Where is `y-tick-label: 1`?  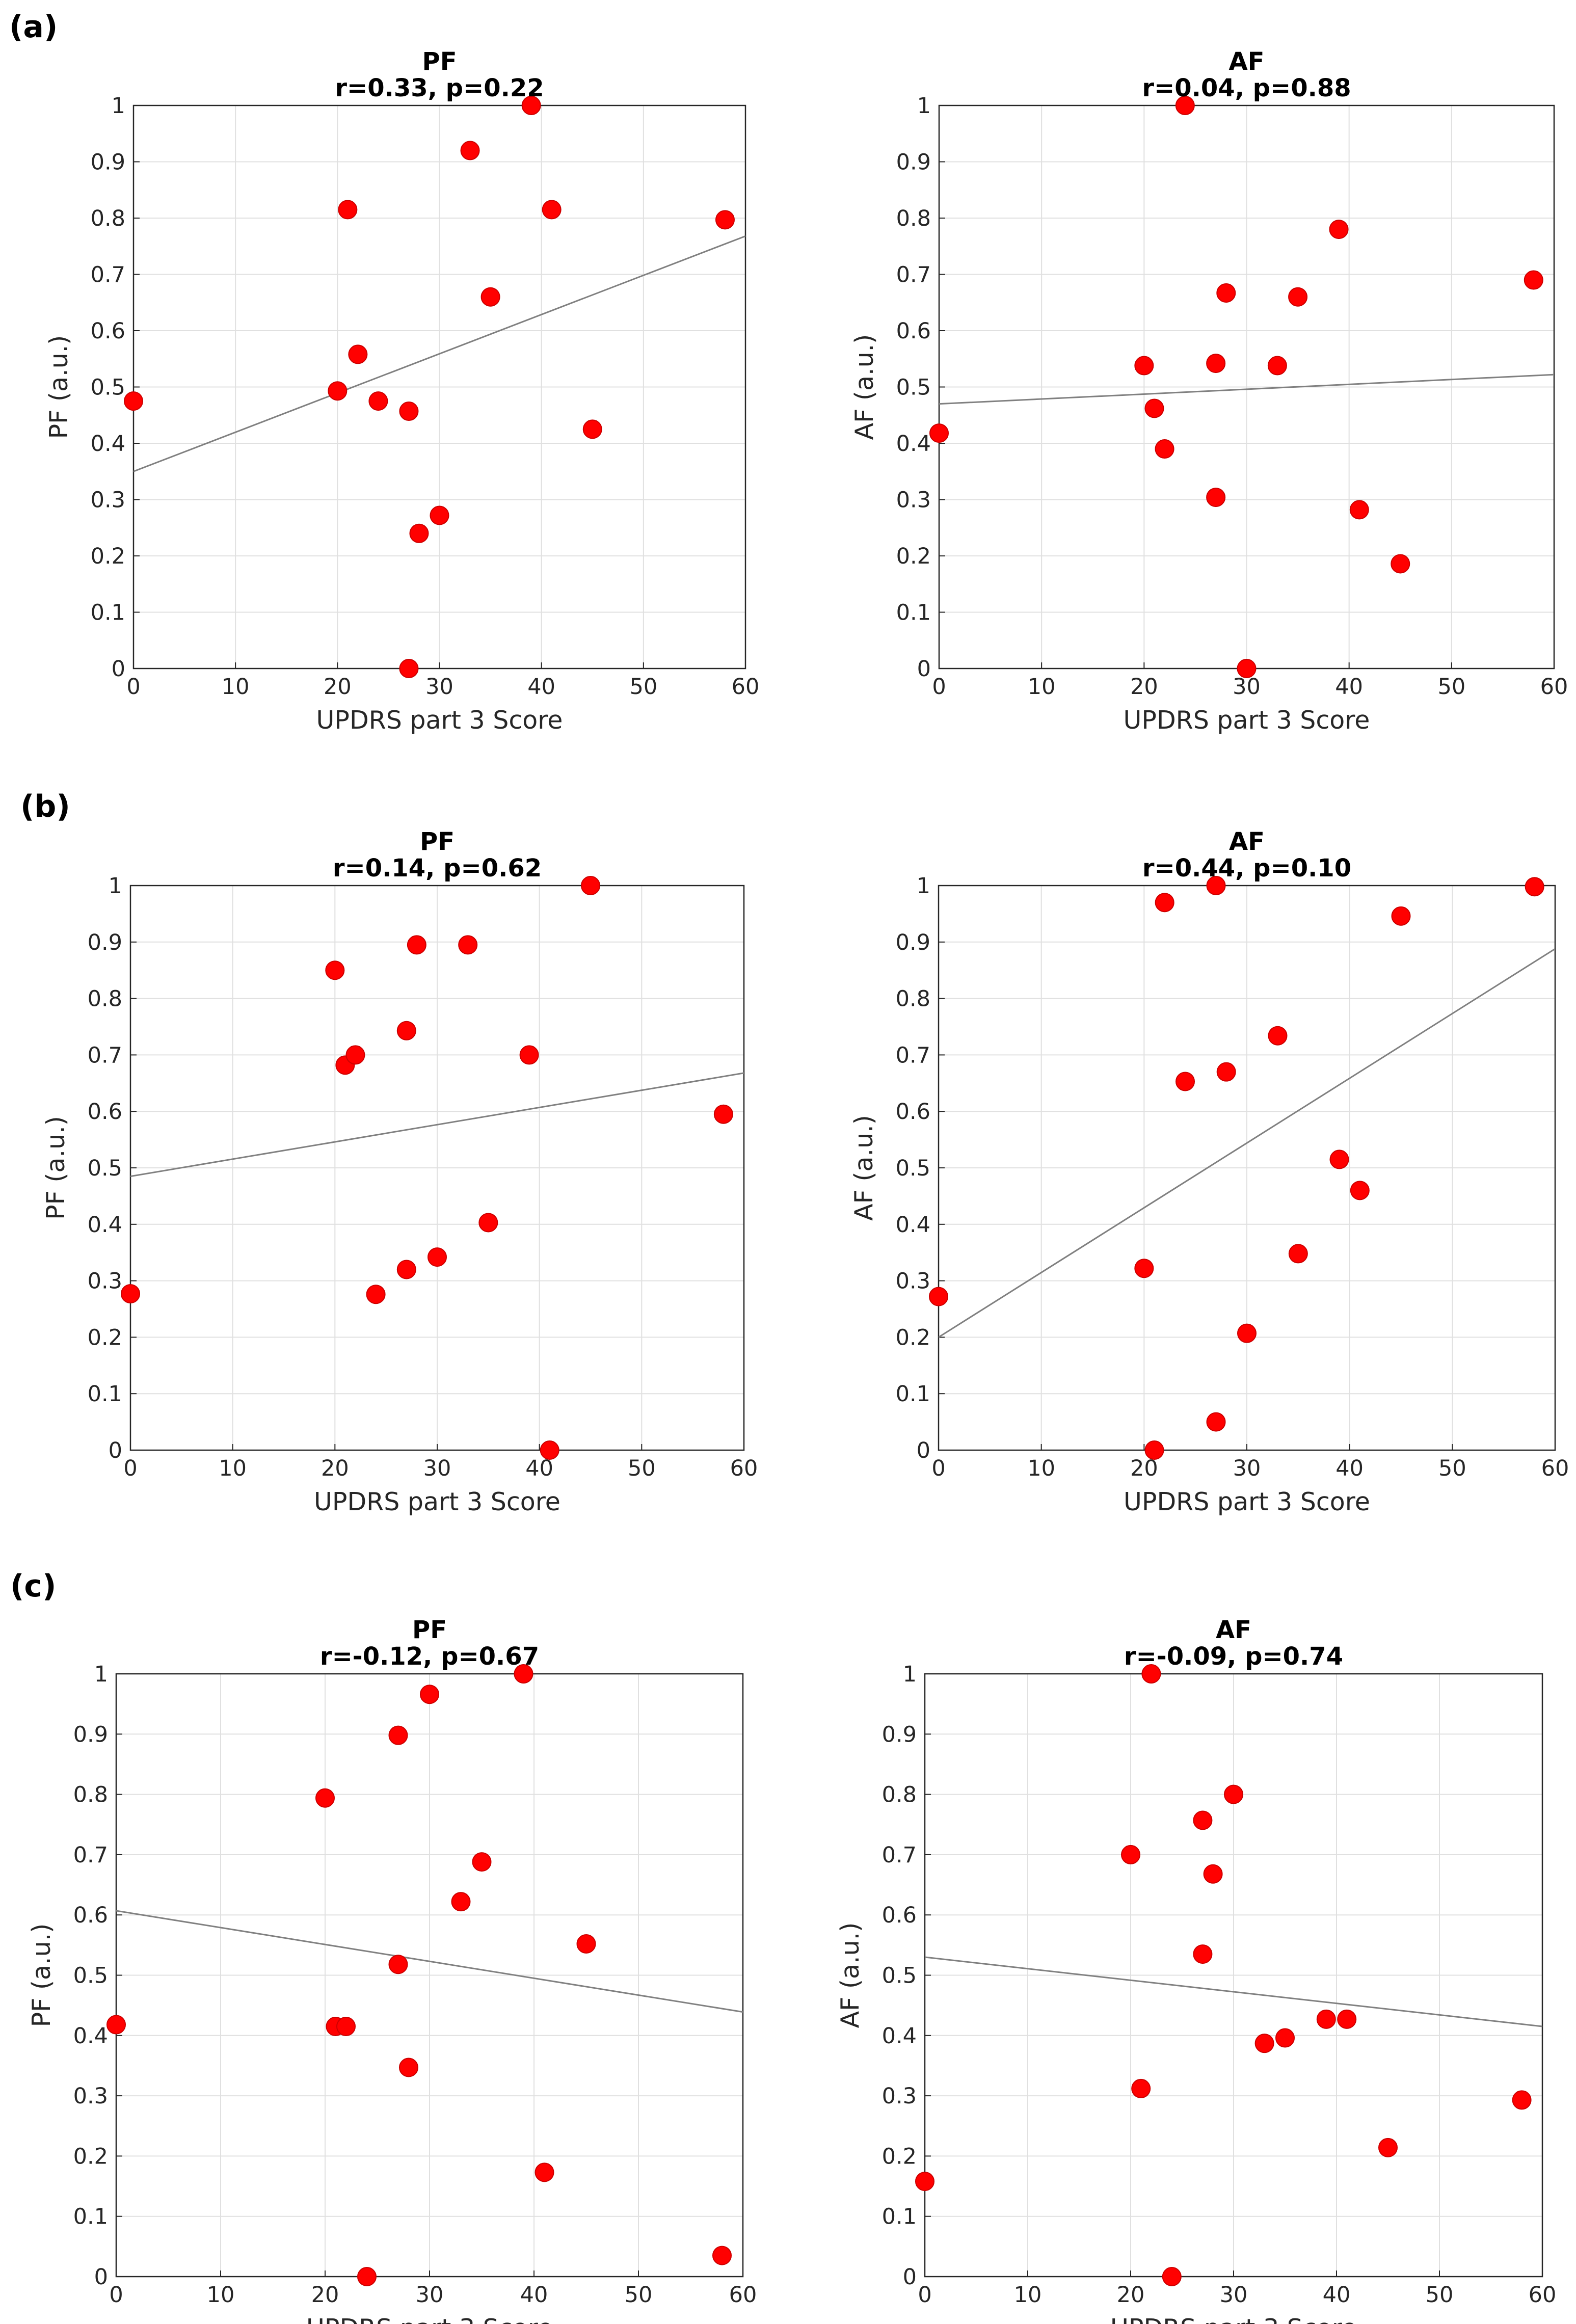
y-tick-label: 1 is located at coordinates (910, 1674).